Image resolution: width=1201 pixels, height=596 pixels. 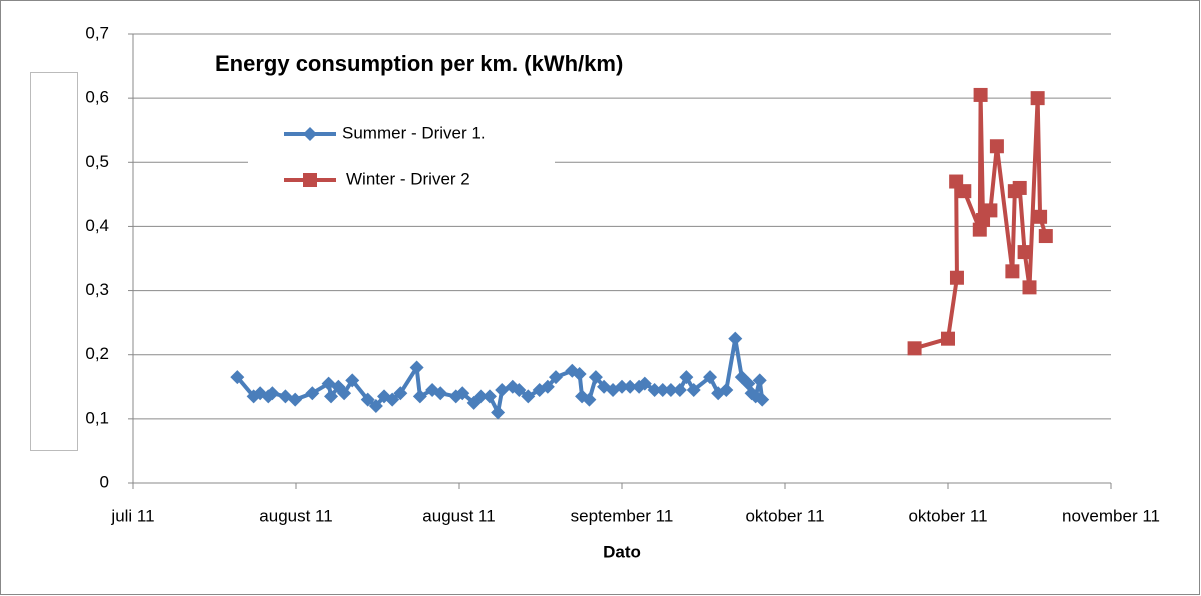 What do you see at coordinates (408, 178) in the screenshot?
I see `legend-label: Winter - Driver 2` at bounding box center [408, 178].